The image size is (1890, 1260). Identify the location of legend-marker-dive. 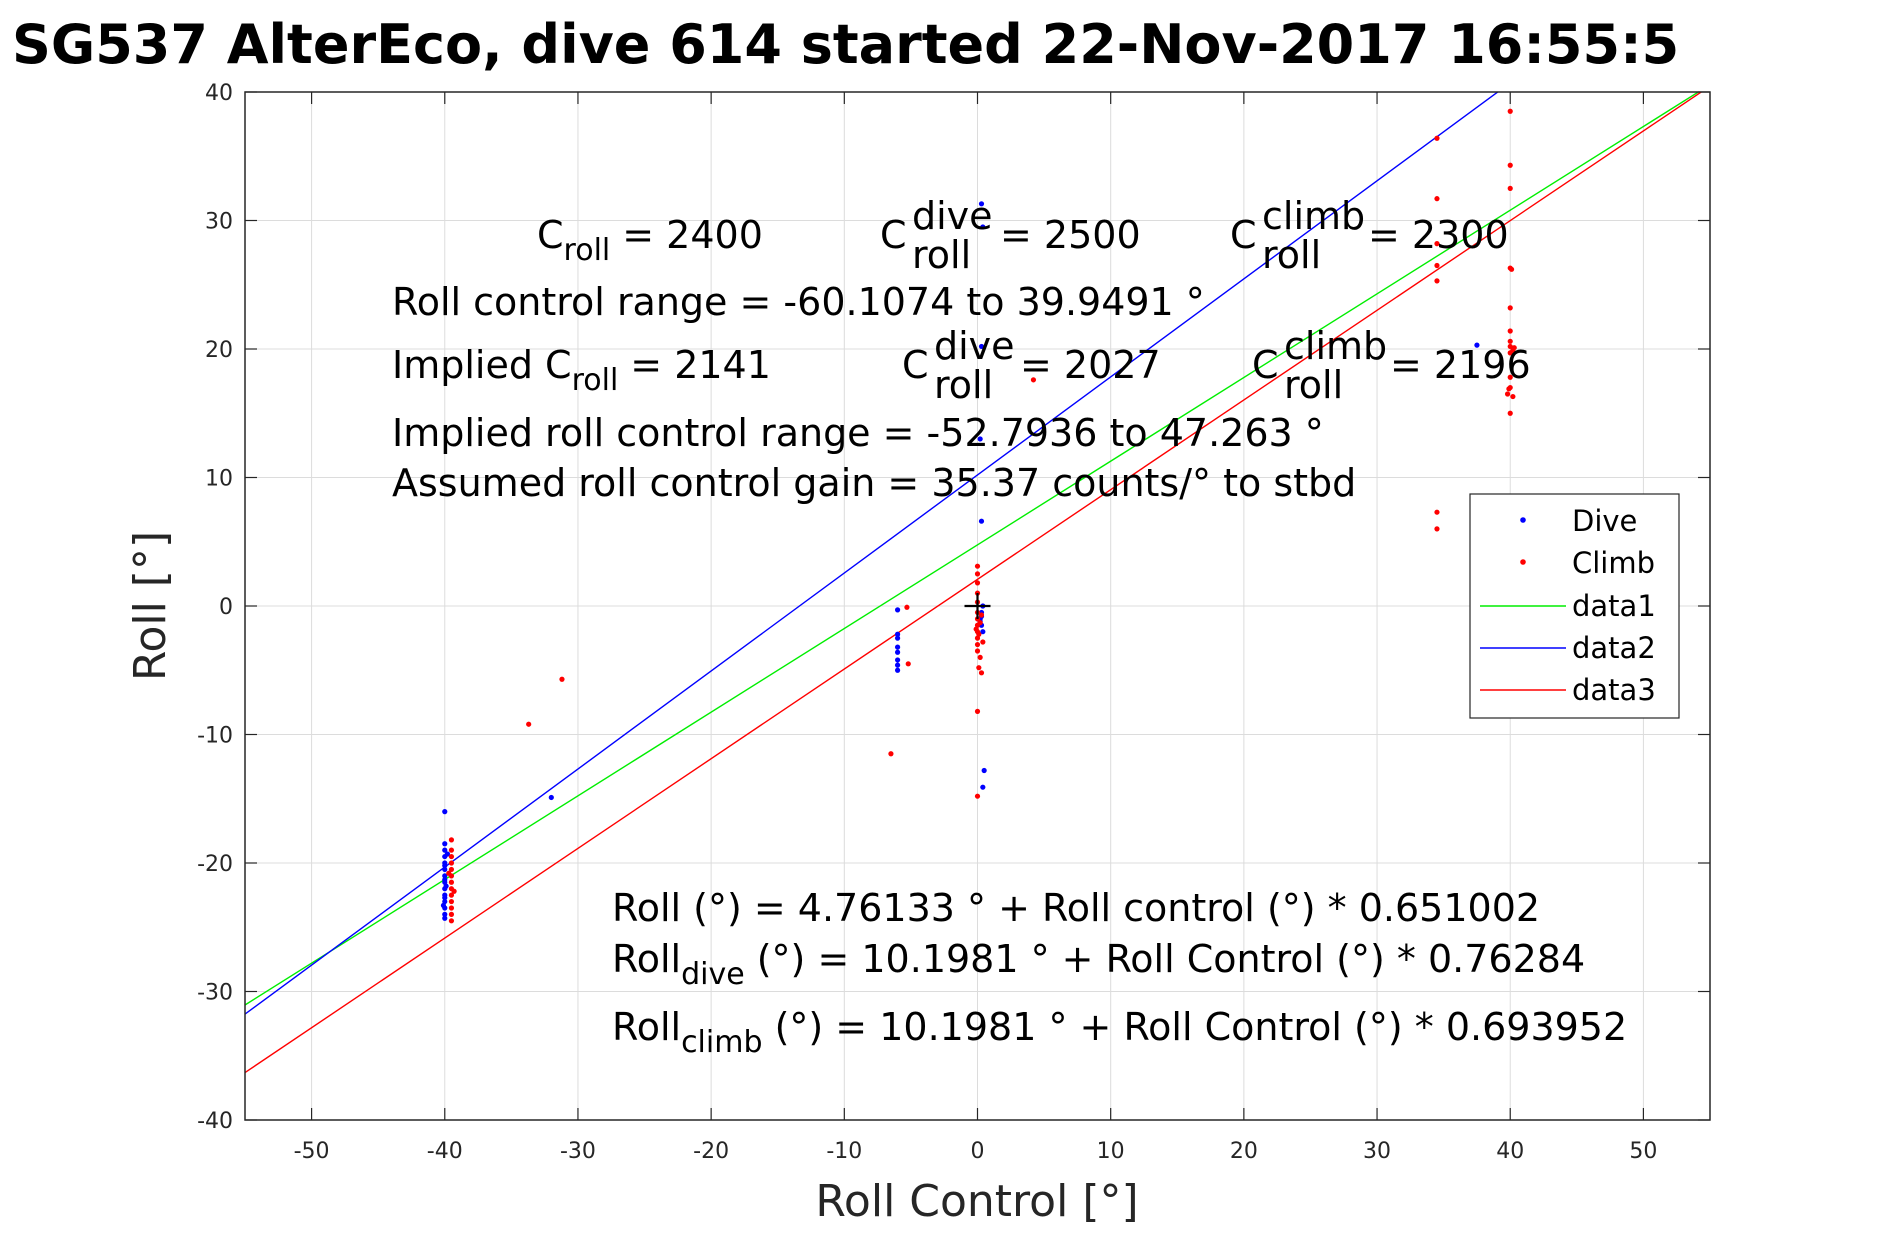
(1523, 520).